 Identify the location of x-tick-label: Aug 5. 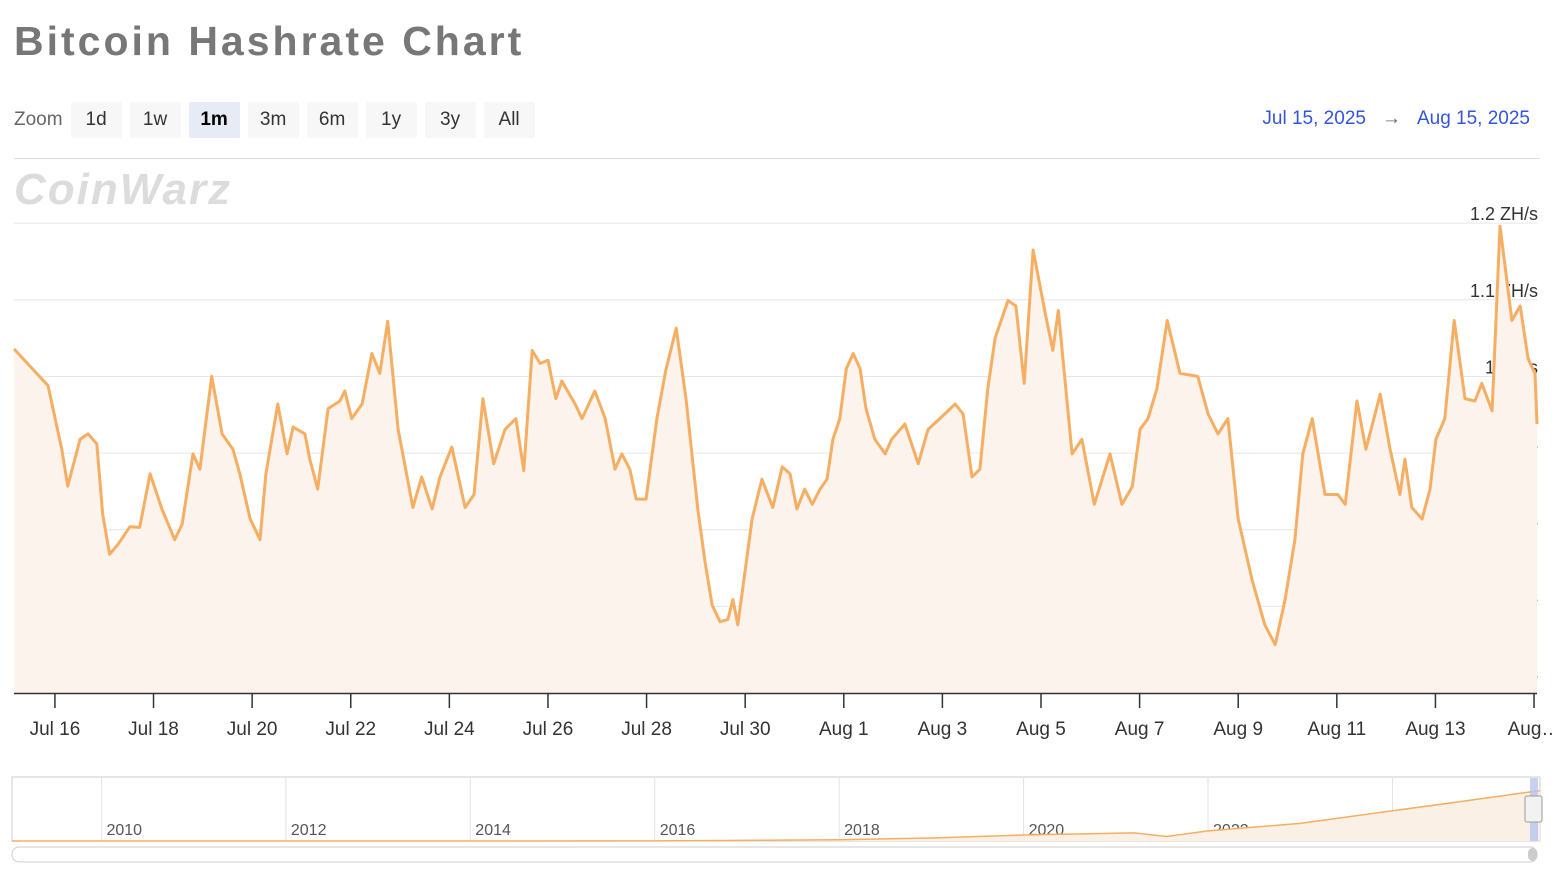
(1041, 729).